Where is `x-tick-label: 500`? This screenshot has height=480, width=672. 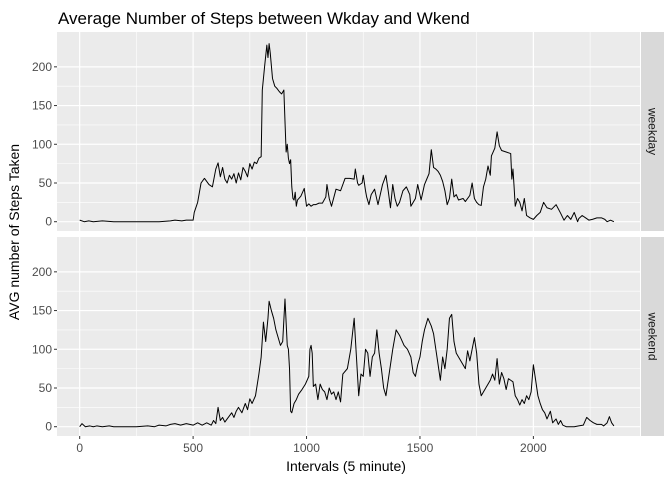
x-tick-label: 500 is located at coordinates (193, 448).